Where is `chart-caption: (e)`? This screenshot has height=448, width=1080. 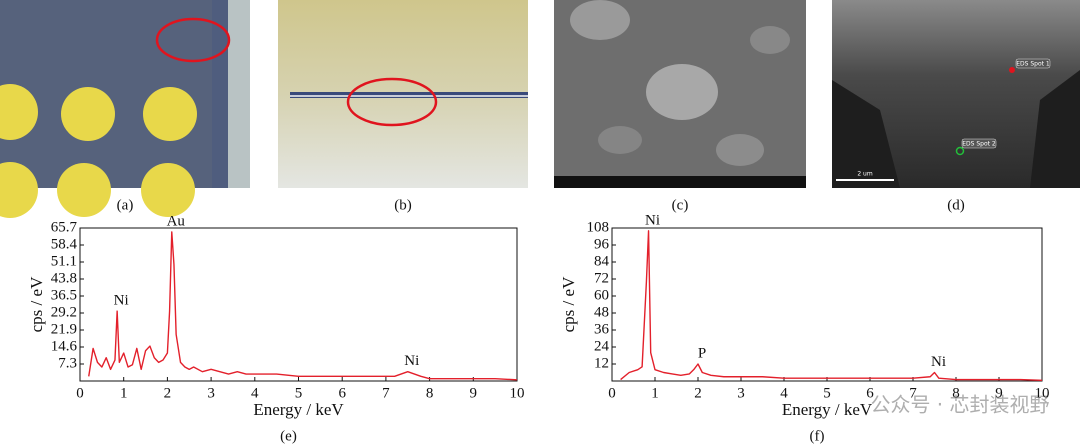
chart-caption: (e) is located at coordinates (288, 436).